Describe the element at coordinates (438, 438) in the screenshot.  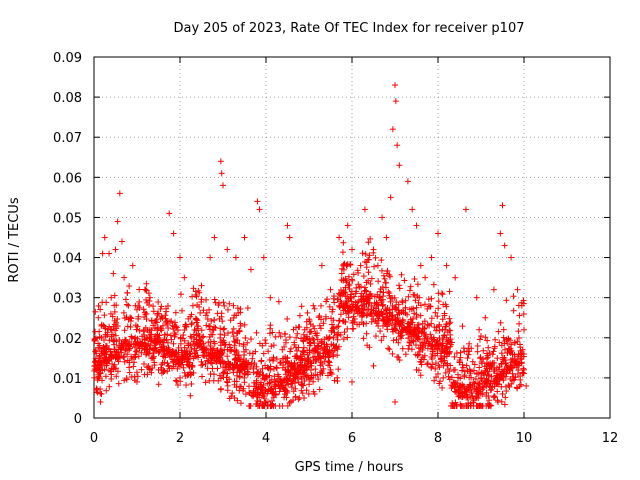
I see `x-tick-label: 8` at that location.